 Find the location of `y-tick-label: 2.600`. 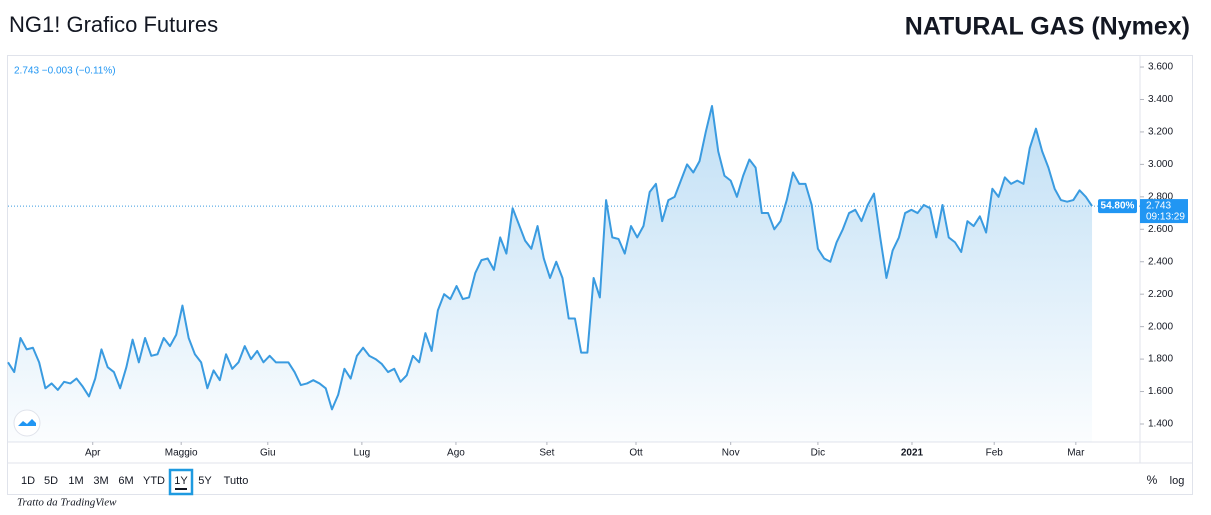

y-tick-label: 2.600 is located at coordinates (1160, 229).